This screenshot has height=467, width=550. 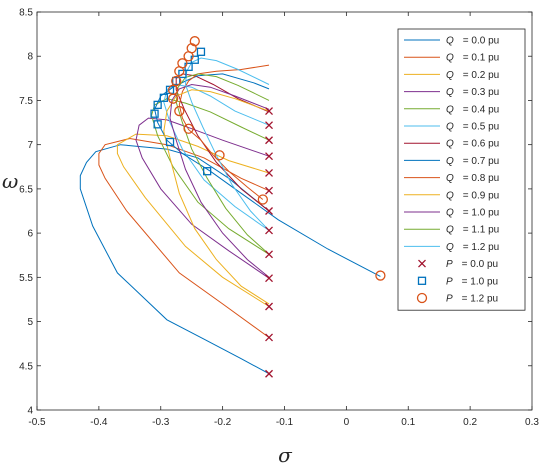 I want to click on legend-value: = 0.7 pu, so click(x=481, y=161).